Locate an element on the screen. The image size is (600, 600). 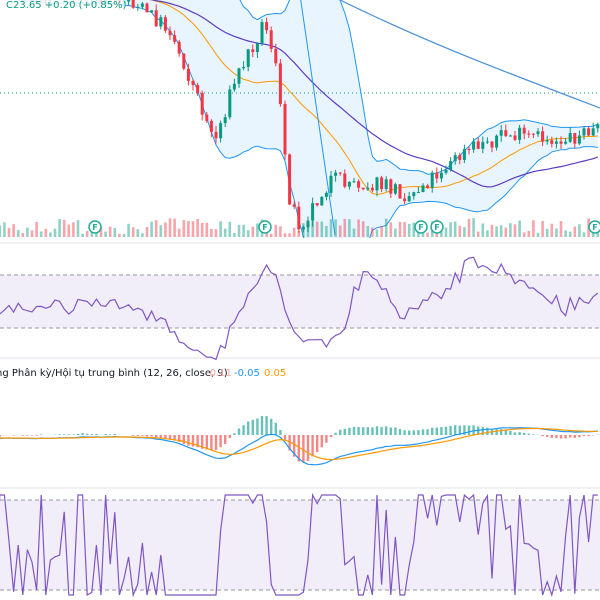
macd-histogram-value: -0.11 is located at coordinates (219, 373).